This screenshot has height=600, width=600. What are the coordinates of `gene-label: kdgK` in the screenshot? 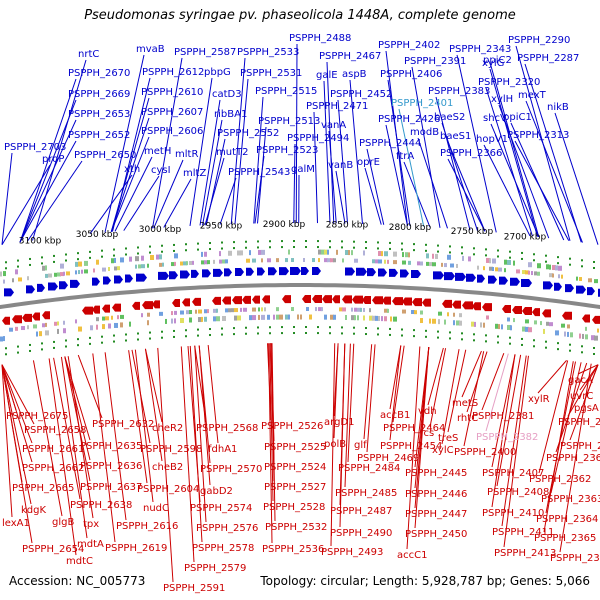 It's located at (33, 510).